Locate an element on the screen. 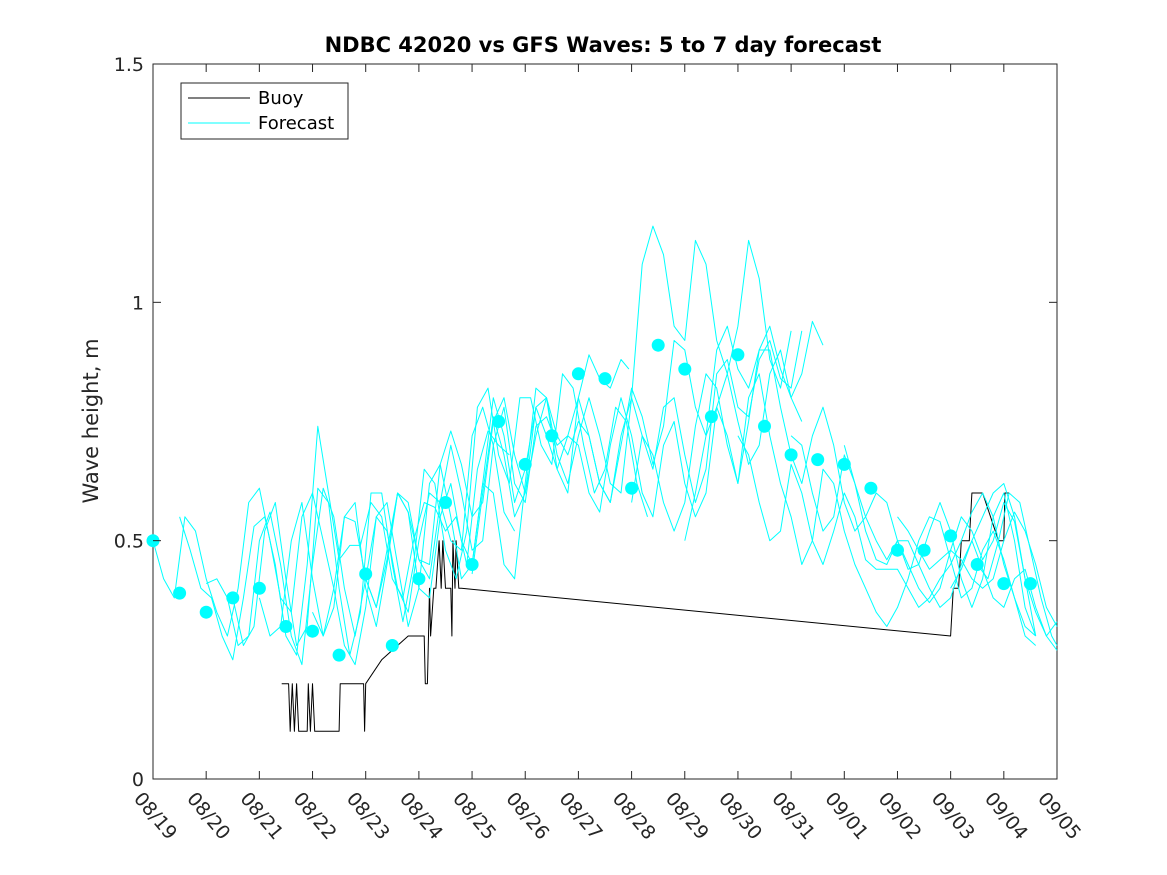  x-tick-label-08/22: 08/22 is located at coordinates (315, 816).